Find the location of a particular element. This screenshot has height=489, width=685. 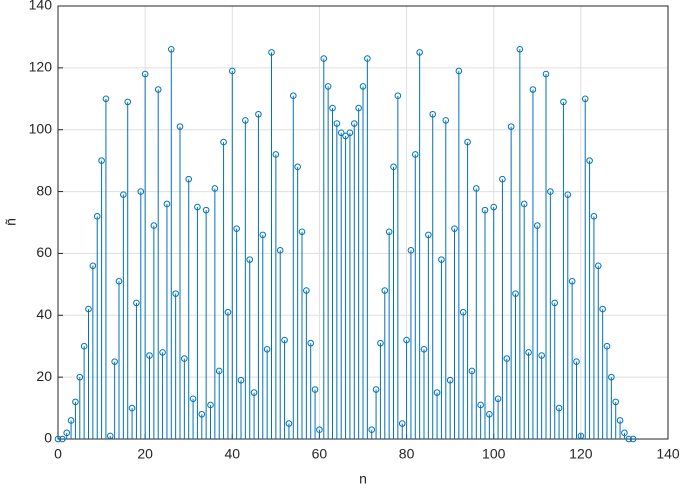

x-tick-label: 0 is located at coordinates (58, 454).